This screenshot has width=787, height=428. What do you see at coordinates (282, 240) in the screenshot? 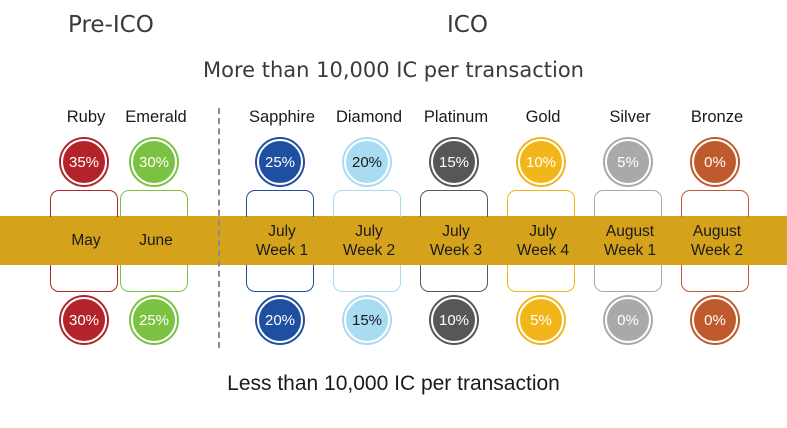
I see `period-label: July Week 1` at bounding box center [282, 240].